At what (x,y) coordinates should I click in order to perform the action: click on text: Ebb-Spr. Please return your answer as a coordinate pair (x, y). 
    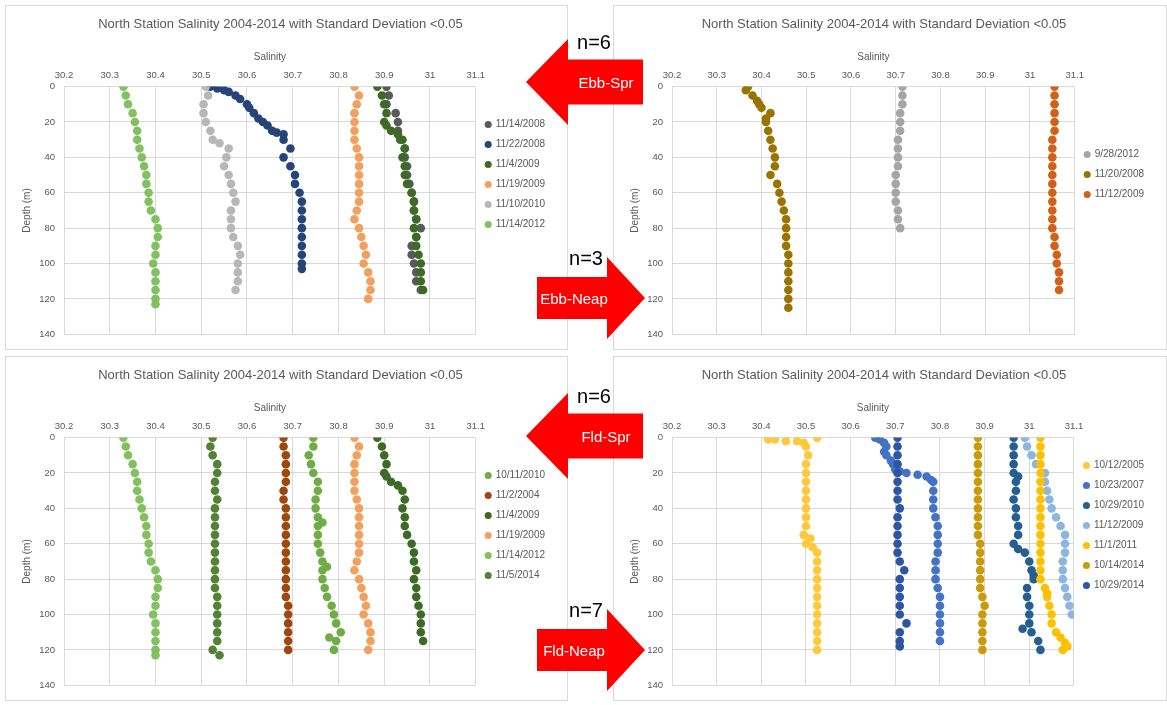
    Looking at the image, I should click on (606, 82).